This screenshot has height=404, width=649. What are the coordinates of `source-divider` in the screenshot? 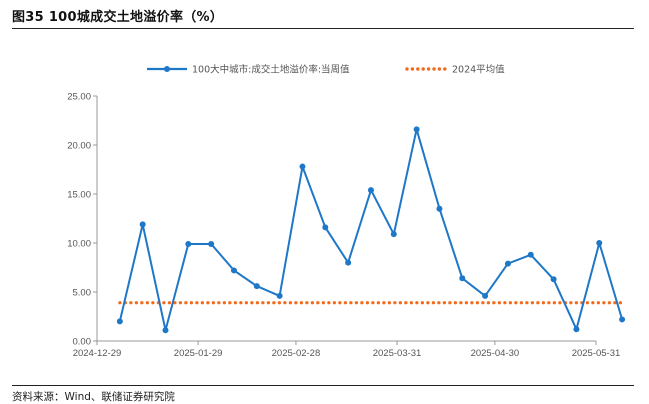 It's located at (323, 385).